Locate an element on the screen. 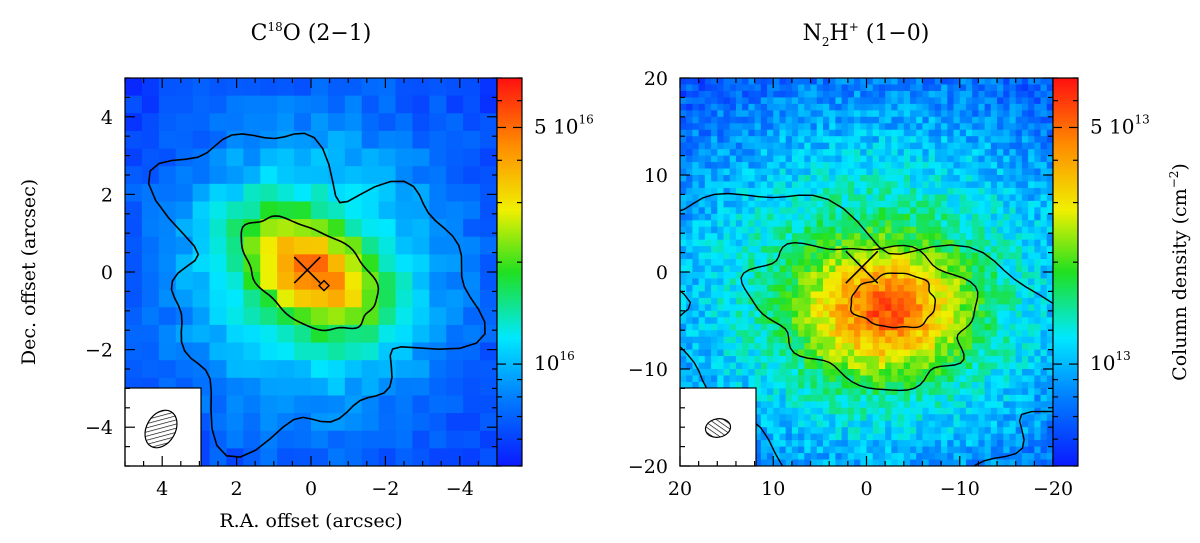 The width and height of the screenshot is (1200, 543). y-tick-label: 0 is located at coordinates (662, 273).